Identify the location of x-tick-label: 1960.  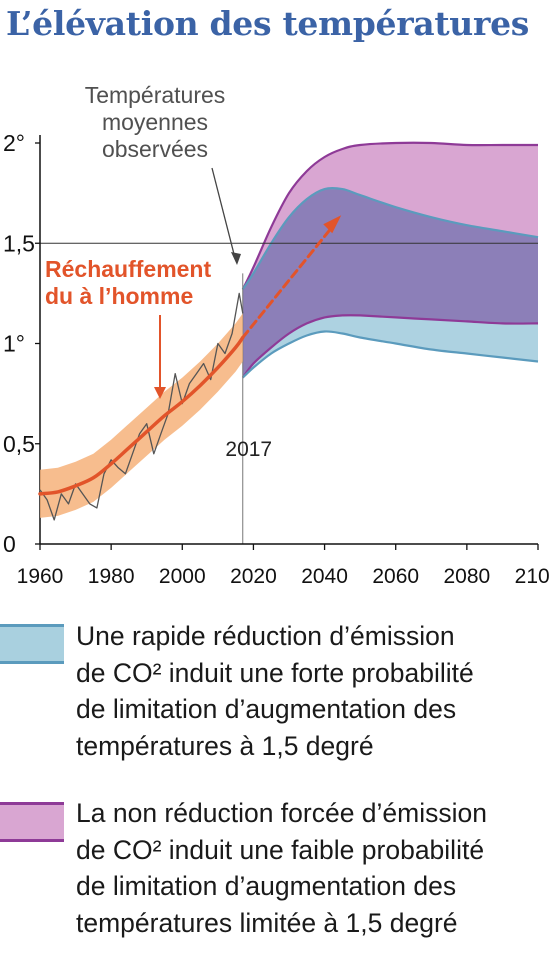
(40, 576).